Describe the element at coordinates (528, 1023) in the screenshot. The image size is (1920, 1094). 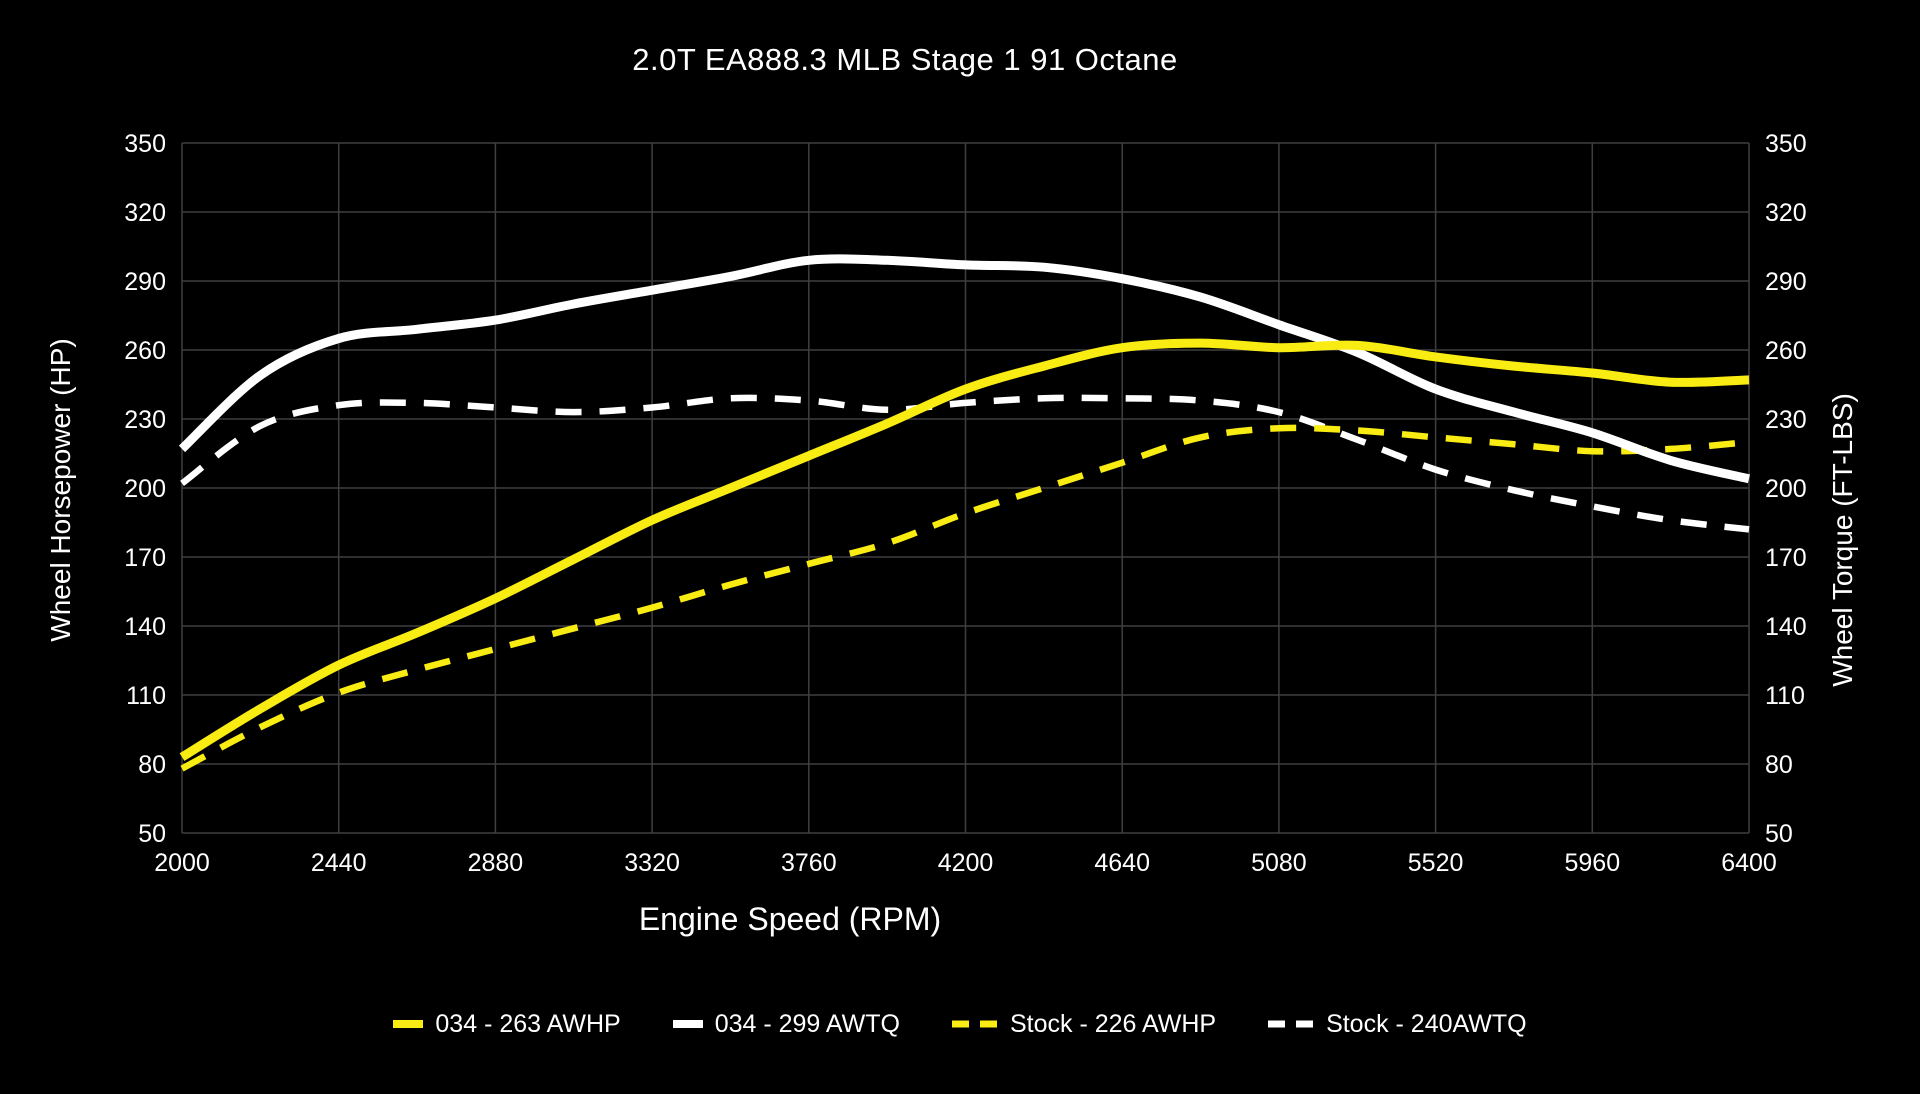
I see `legend-label: 034 - 263 AWHP` at that location.